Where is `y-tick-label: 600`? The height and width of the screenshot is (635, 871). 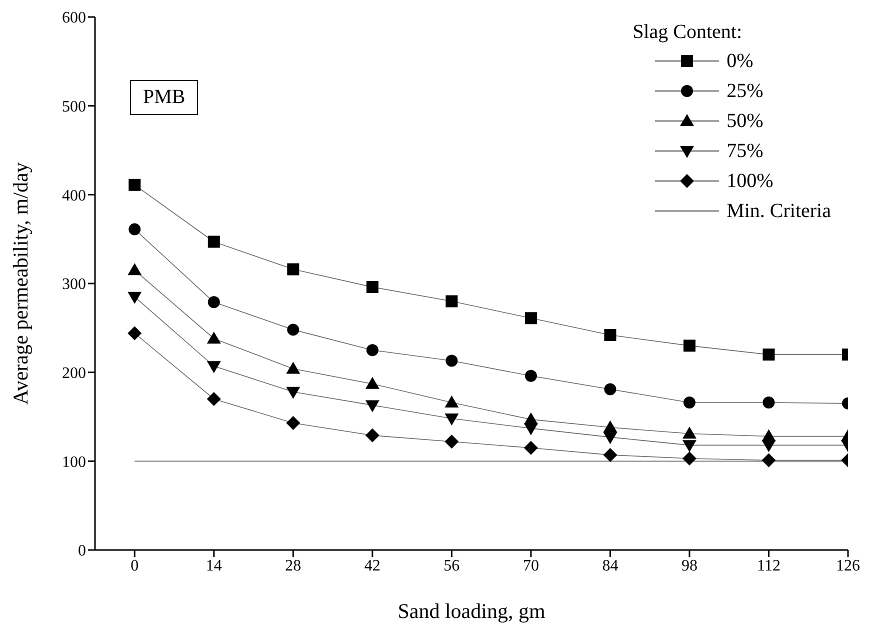 y-tick-label: 600 is located at coordinates (74, 18).